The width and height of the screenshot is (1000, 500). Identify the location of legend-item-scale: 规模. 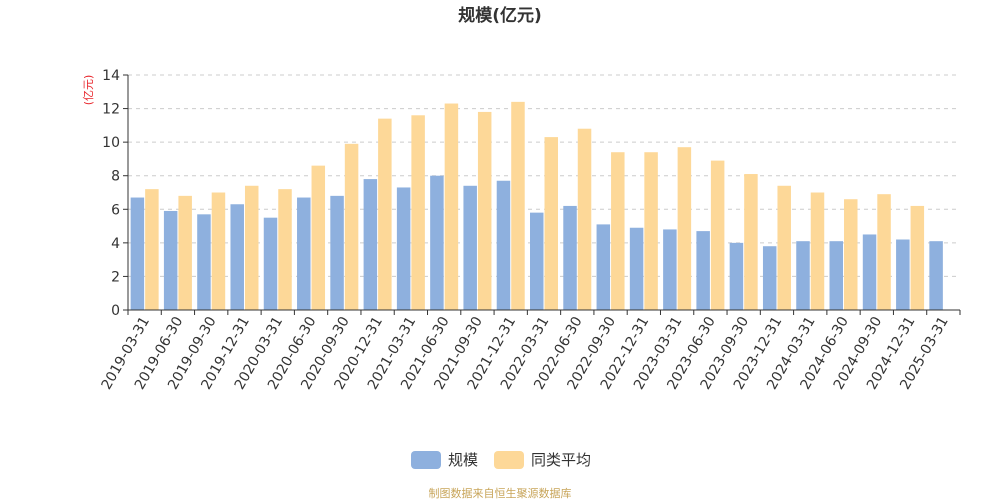
(444, 460).